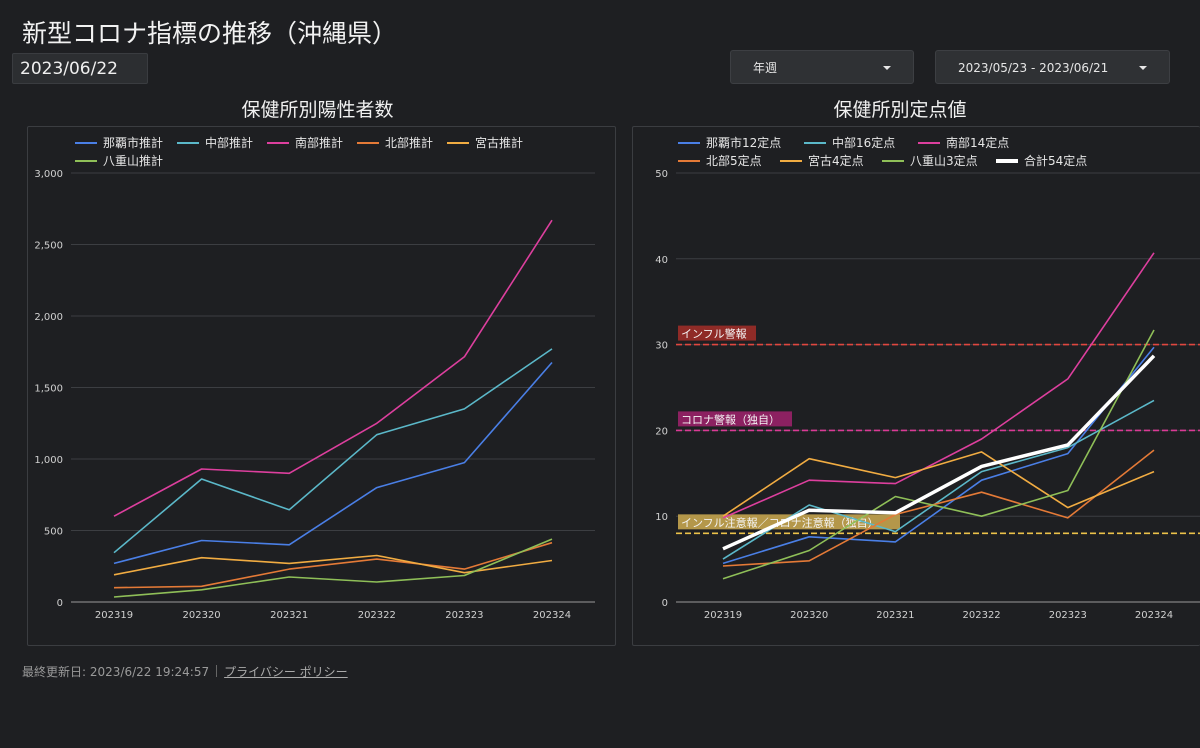 This screenshot has height=748, width=1200. What do you see at coordinates (48, 246) in the screenshot?
I see `chart1-ytick-label: 2,500` at bounding box center [48, 246].